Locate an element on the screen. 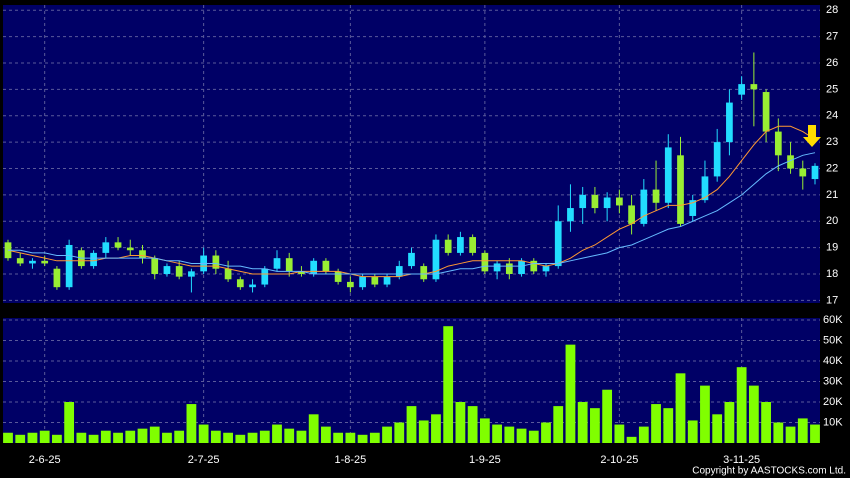 The width and height of the screenshot is (850, 478). x-tick-label: 3-11-25 is located at coordinates (741, 460).